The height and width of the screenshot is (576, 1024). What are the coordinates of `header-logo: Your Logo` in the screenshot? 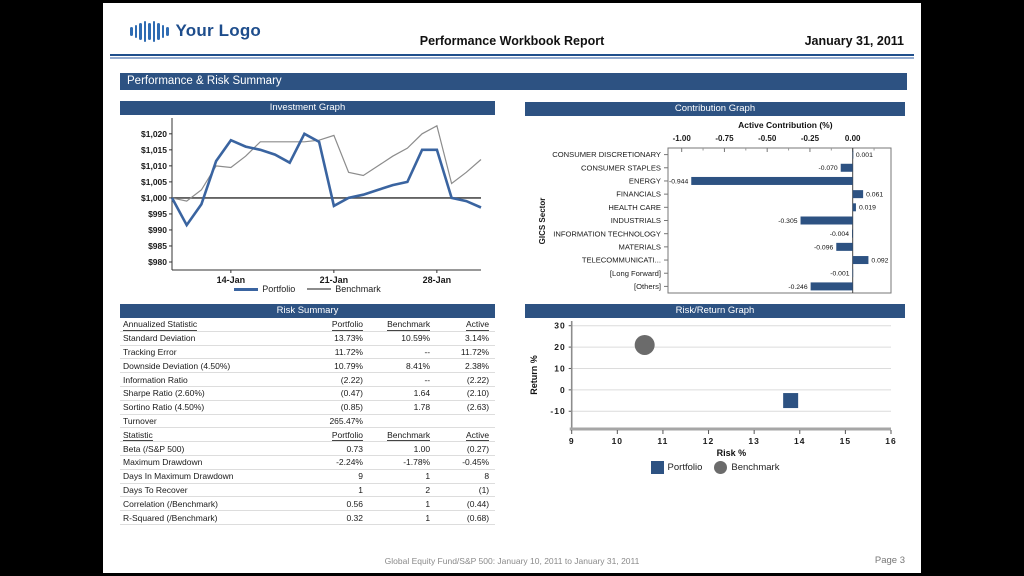 It's located at (195, 31).